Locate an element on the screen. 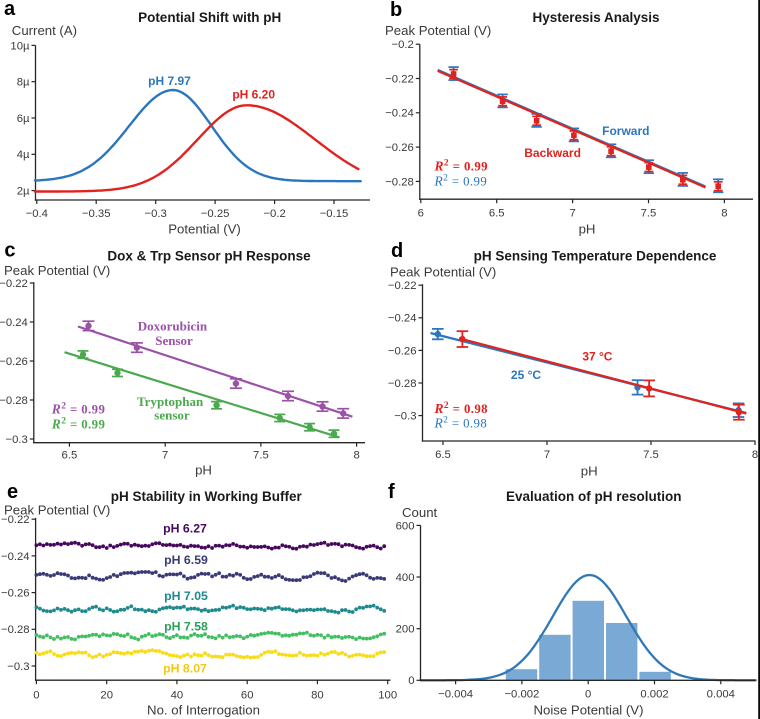 The image size is (760, 719). svg-text: Tryptophan is located at coordinates (170, 401).